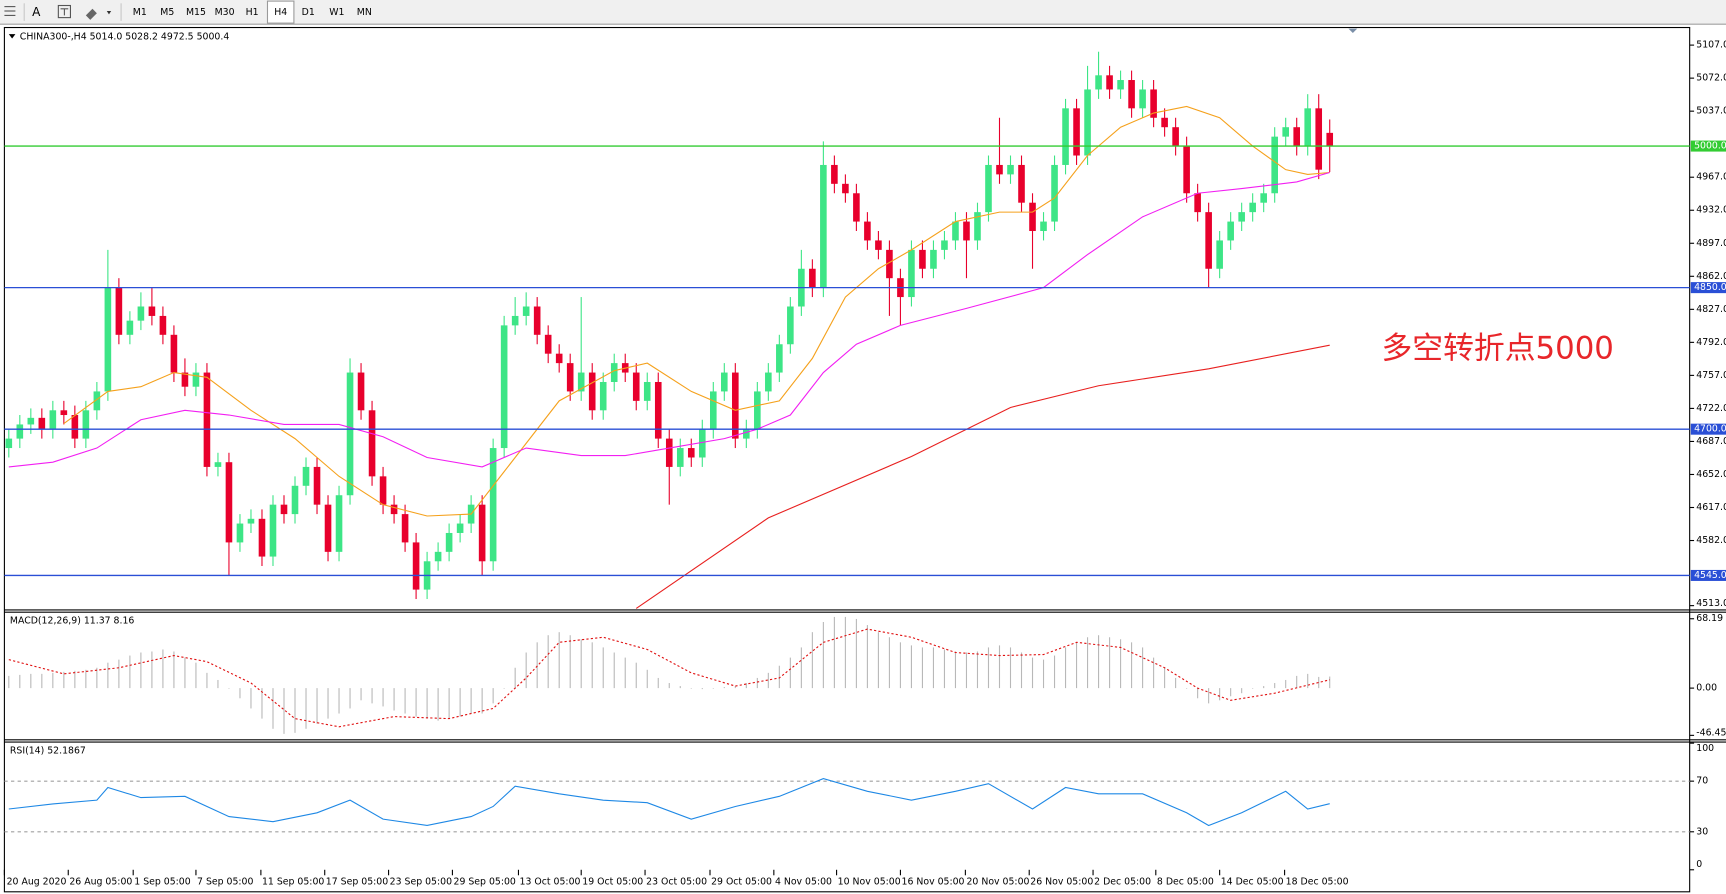 This screenshot has width=1726, height=894. Describe the element at coordinates (997, 881) in the screenshot. I see `x-tick-label: 20 Nov 05:00` at that location.